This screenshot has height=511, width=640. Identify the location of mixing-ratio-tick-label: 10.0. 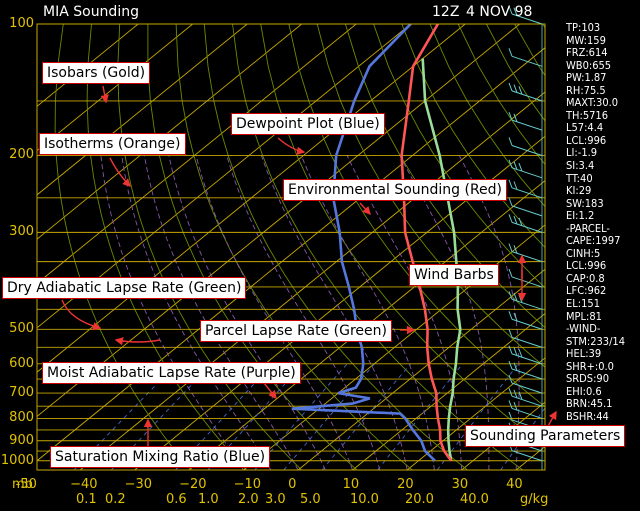
(364, 499).